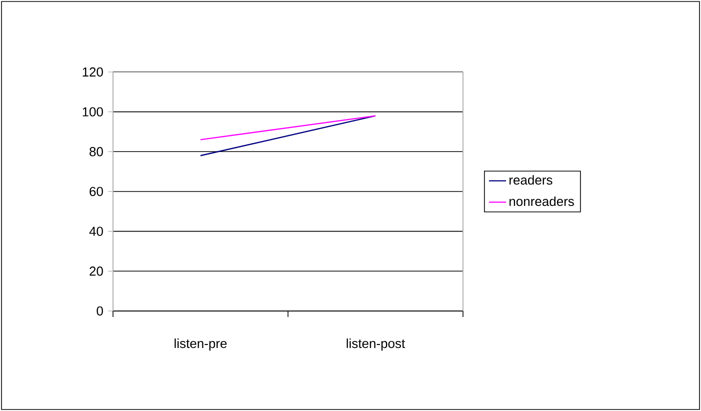  I want to click on x-tick-label: listen-pre, so click(200, 344).